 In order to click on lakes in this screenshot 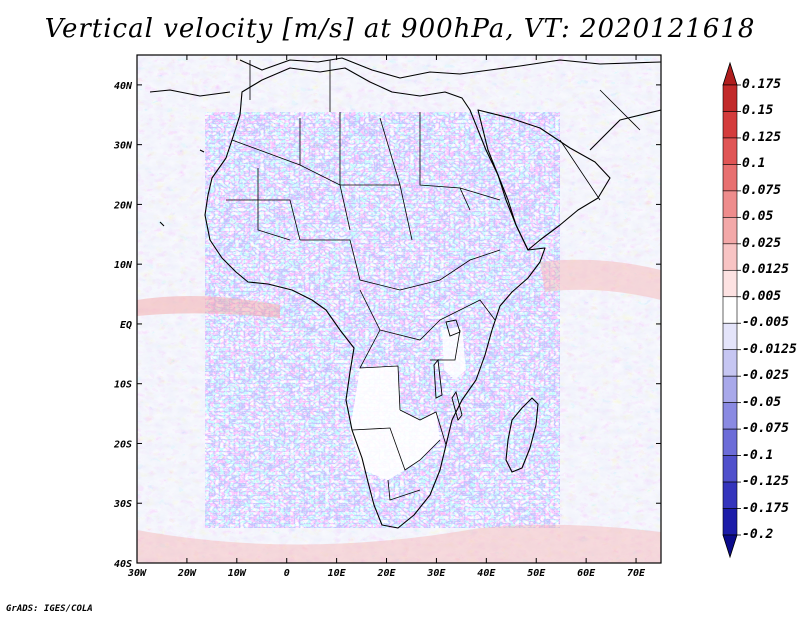, I will do `click(448, 370)`.